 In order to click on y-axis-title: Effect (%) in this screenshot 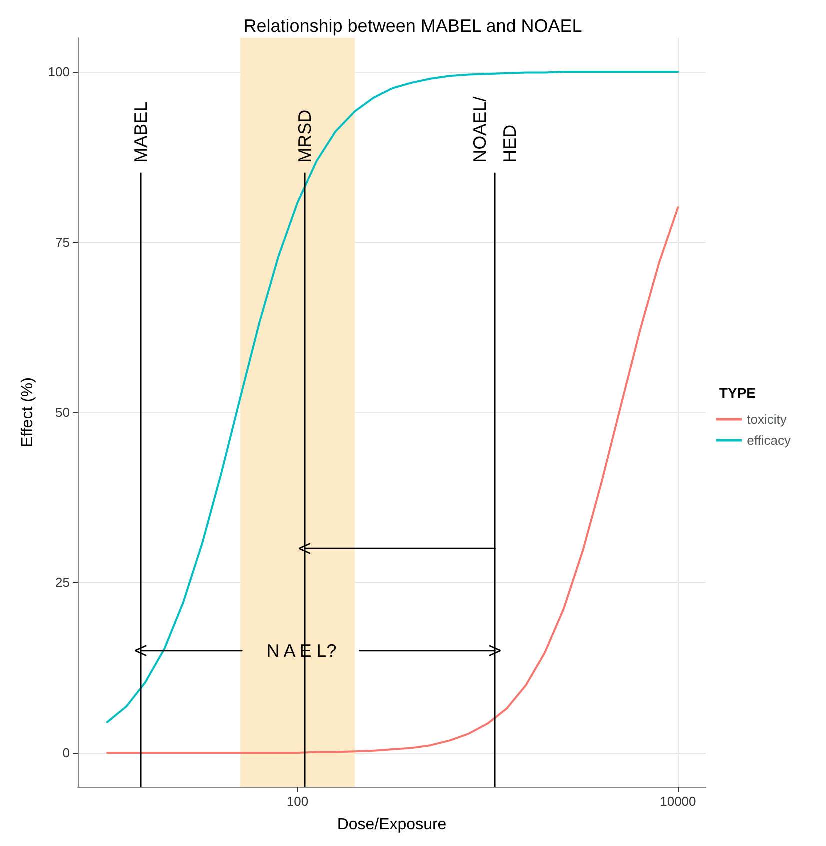, I will do `click(28, 413)`.